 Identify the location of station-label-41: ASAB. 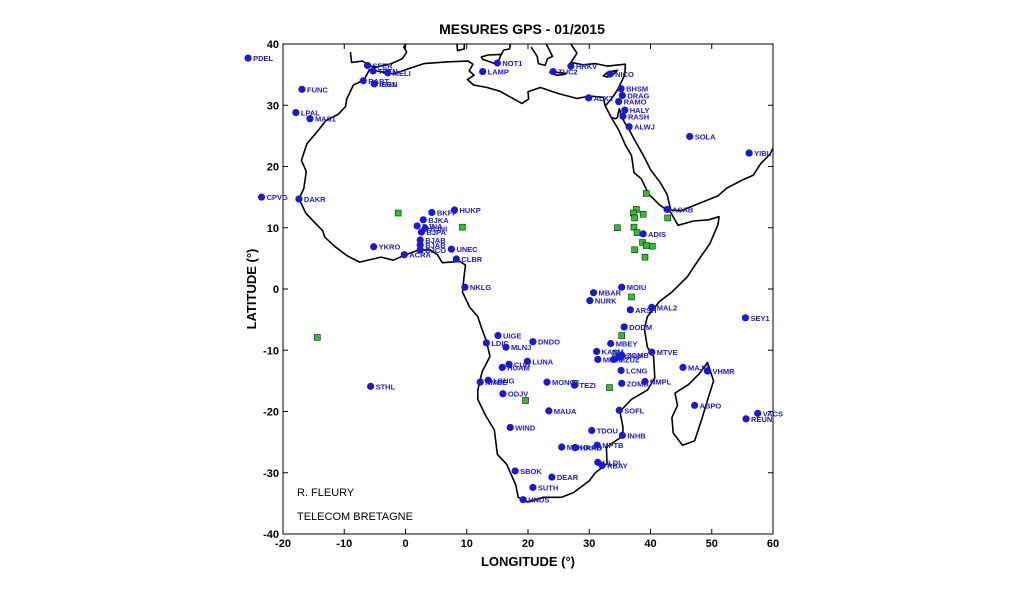
(683, 209).